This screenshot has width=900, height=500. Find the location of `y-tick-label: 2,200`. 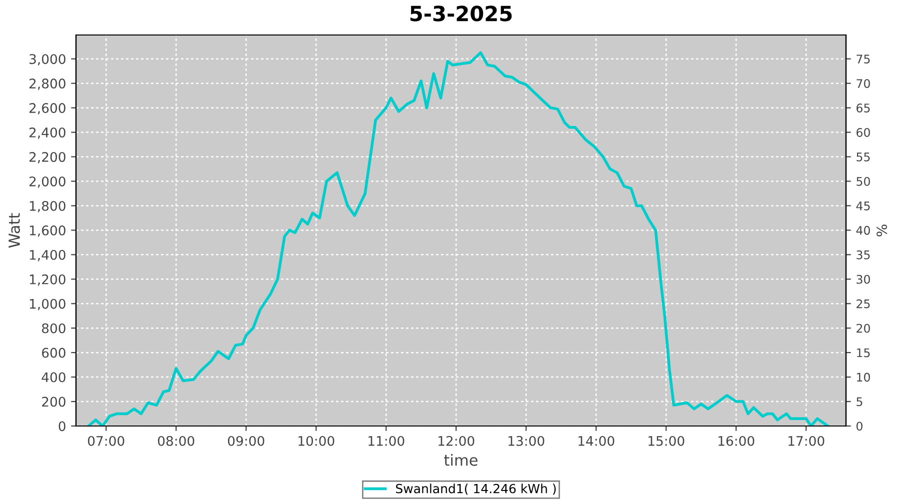

y-tick-label: 2,200 is located at coordinates (47, 158).